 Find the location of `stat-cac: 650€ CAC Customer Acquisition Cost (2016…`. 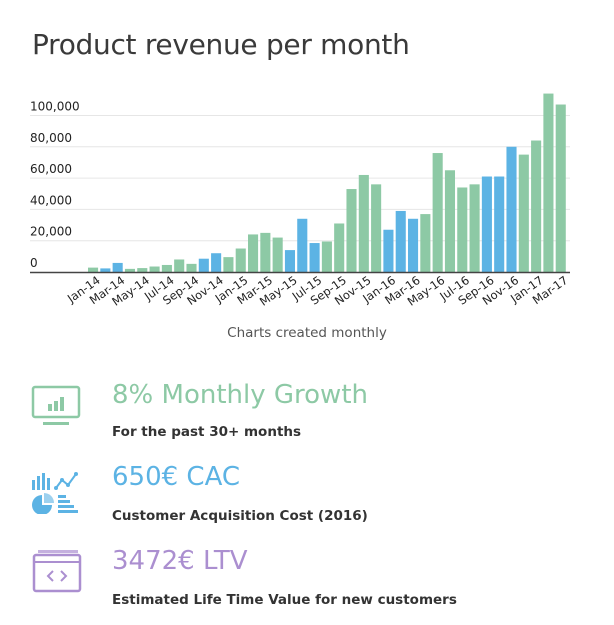

stat-cac: 650€ CAC Customer Acquisition Cost (2016… is located at coordinates (307, 500).